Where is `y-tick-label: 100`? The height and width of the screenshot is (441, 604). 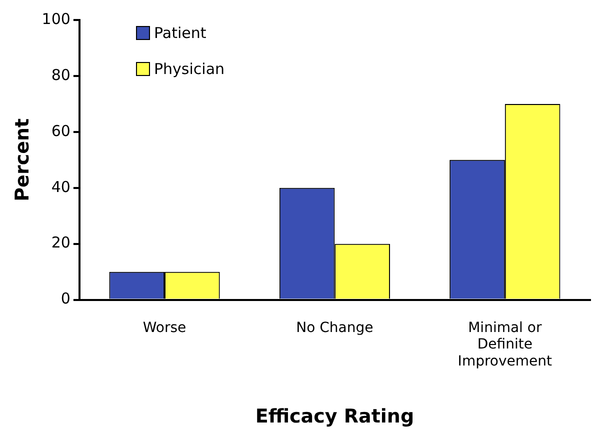 y-tick-label: 100 is located at coordinates (56, 19).